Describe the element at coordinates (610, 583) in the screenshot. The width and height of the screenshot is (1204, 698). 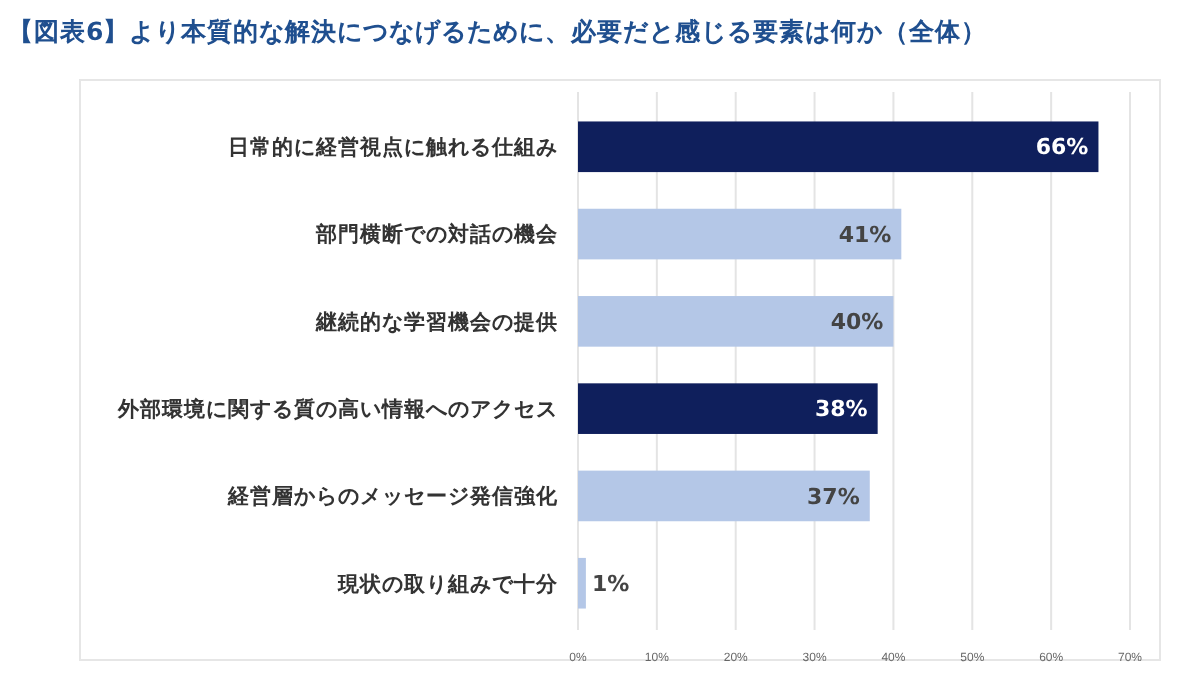
I see `data-label: 1%` at that location.